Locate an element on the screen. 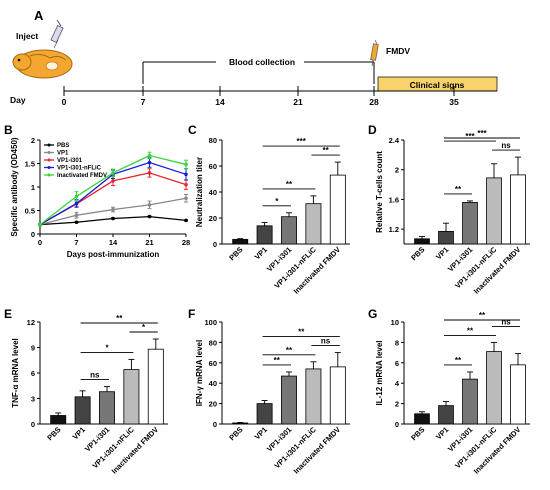 The height and width of the screenshot is (490, 550). y-axis-title: Specific antibody (OD450) is located at coordinates (14, 186).